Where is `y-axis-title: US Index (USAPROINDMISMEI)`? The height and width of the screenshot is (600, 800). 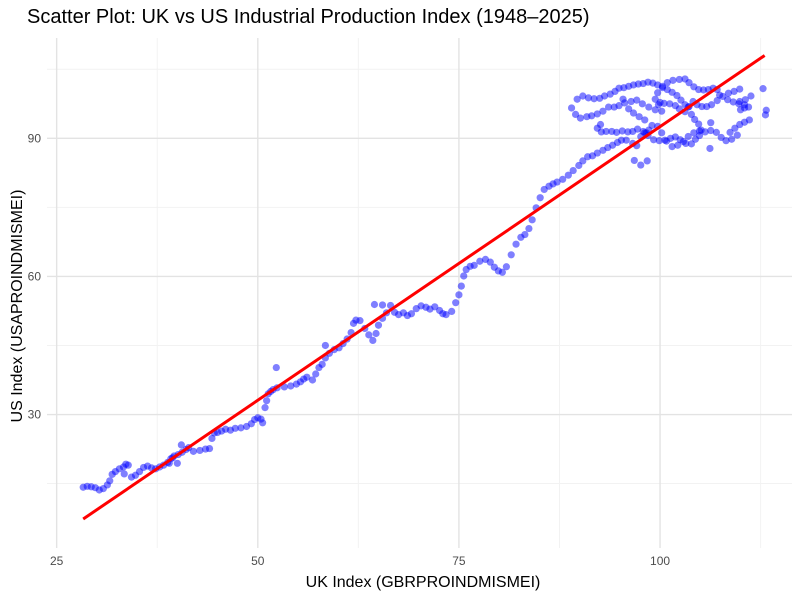 y-axis-title: US Index (USAPROINDMISMEI) is located at coordinates (17, 306).